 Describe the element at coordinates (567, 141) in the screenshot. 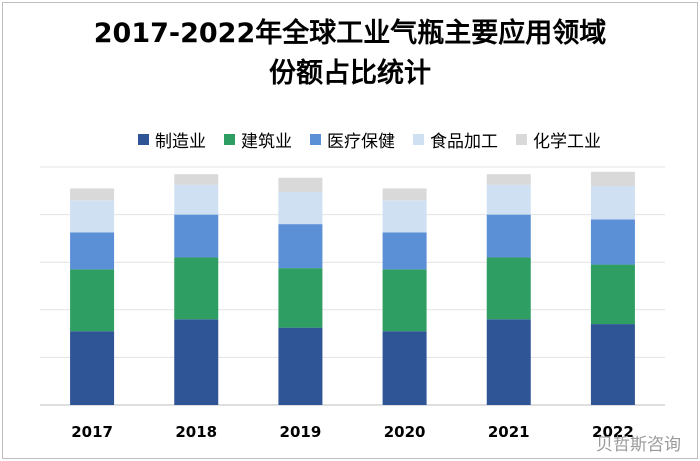

I see `legend-label-4: 化学工业` at that location.